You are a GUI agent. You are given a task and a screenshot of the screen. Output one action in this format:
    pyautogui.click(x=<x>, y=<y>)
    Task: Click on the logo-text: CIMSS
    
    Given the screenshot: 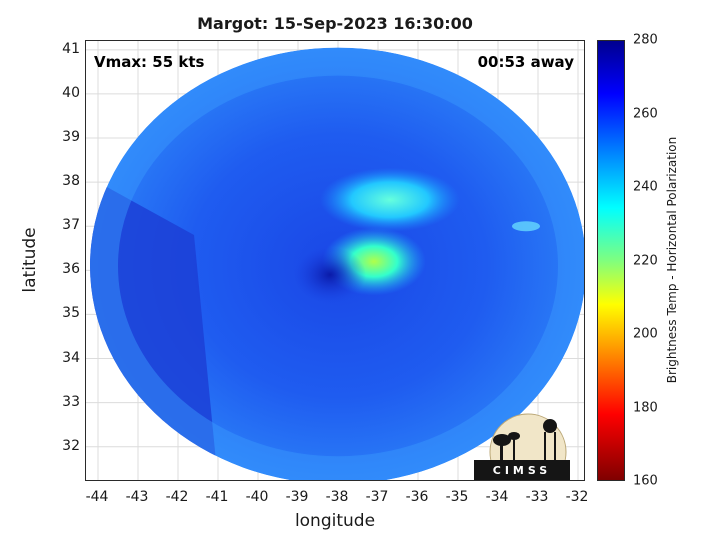 What is the action you would take?
    pyautogui.click(x=522, y=470)
    